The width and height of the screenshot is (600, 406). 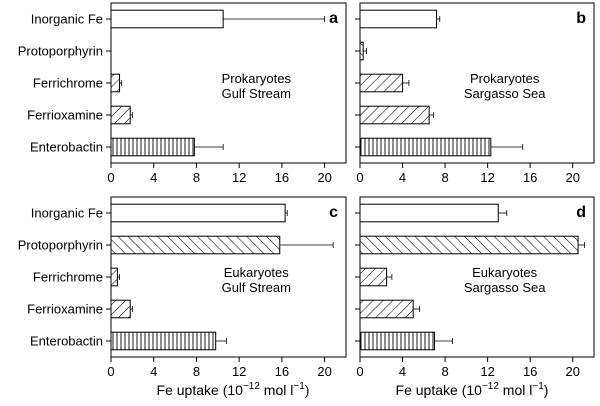 What do you see at coordinates (233, 389) in the screenshot?
I see `x-axis-label-left: Fe uptake (10−12 mol l−1)` at bounding box center [233, 389].